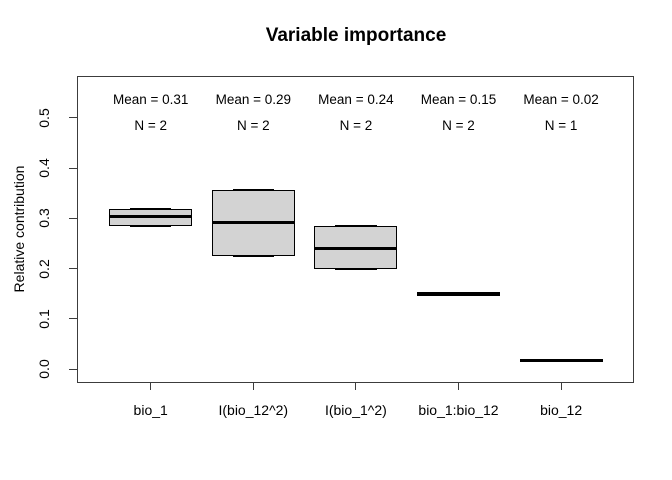 This screenshot has width=672, height=480. Describe the element at coordinates (44, 319) in the screenshot. I see `y-axis-tick-label: 0.1` at that location.